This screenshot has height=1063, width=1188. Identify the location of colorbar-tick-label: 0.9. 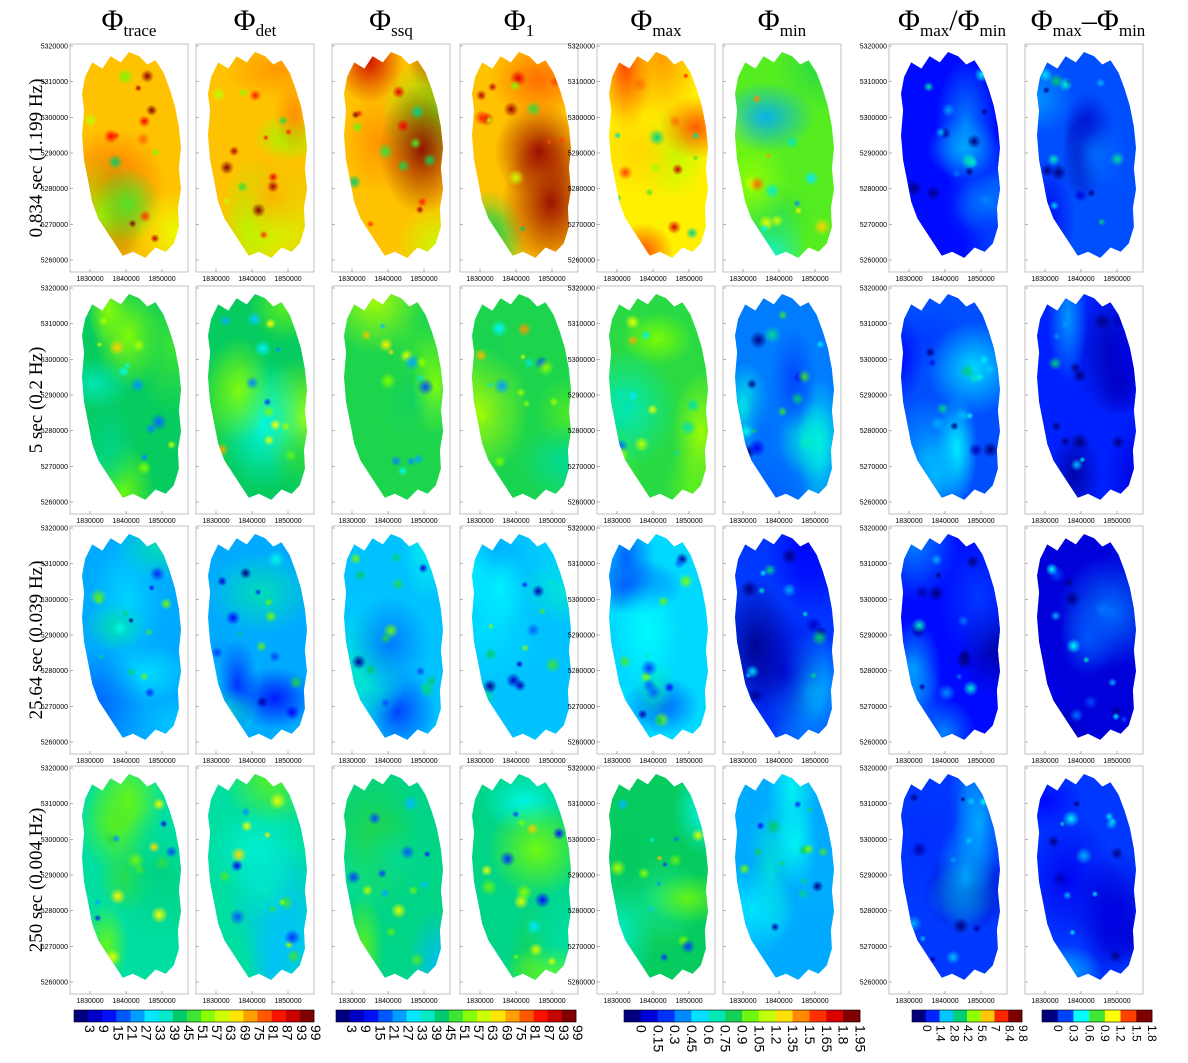
(743, 1035).